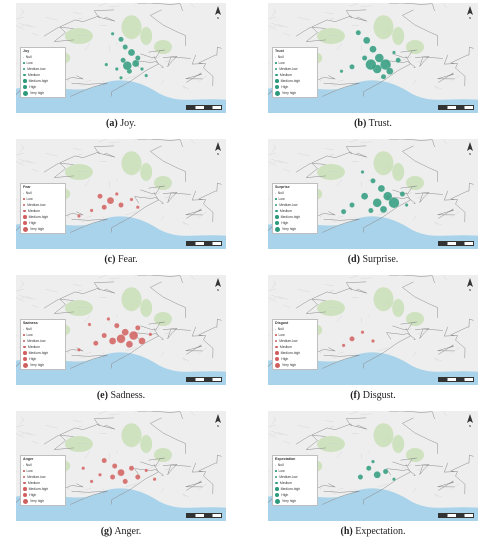 This screenshot has width=492, height=550. I want to click on caption-label: Anger., so click(128, 531).